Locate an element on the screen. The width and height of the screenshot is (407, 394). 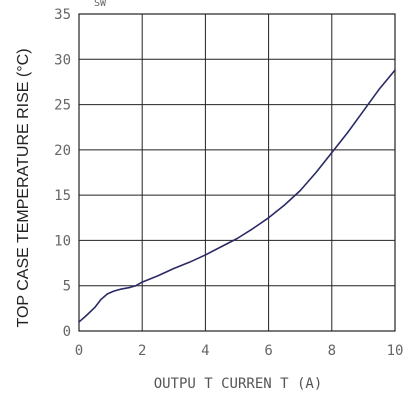
x-tick-label: 4 is located at coordinates (205, 351).